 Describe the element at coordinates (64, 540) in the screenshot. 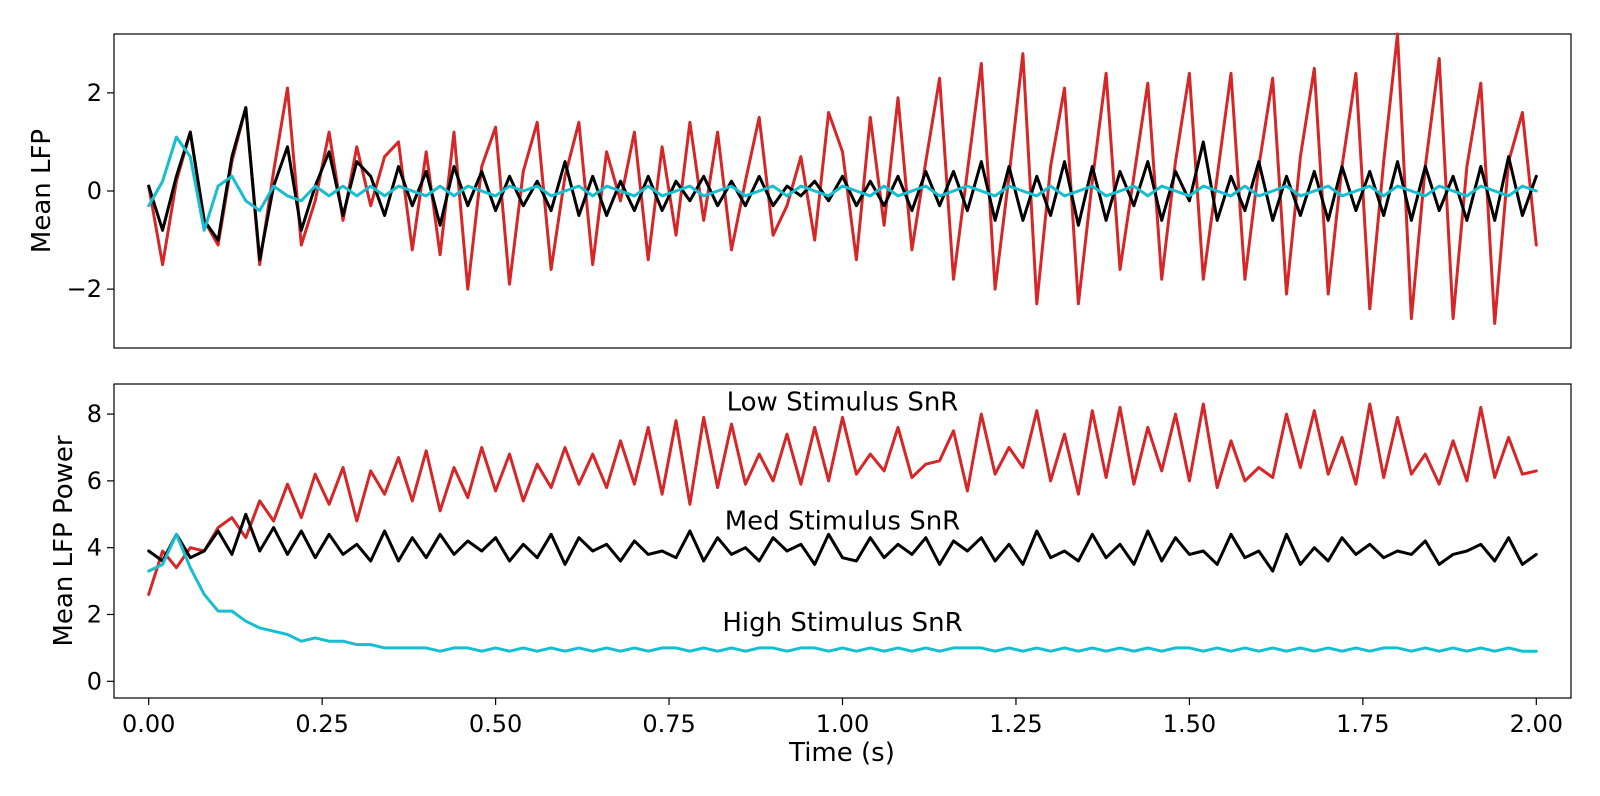

I see `bottom-y-axis-label: Mean LFP Power` at that location.